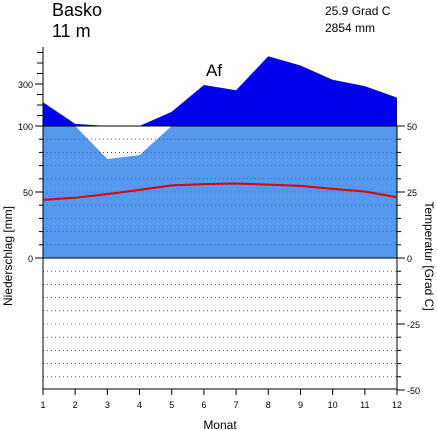 Image resolution: width=437 pixels, height=430 pixels. What do you see at coordinates (171, 405) in the screenshot?
I see `x-tick-label: 5` at bounding box center [171, 405].